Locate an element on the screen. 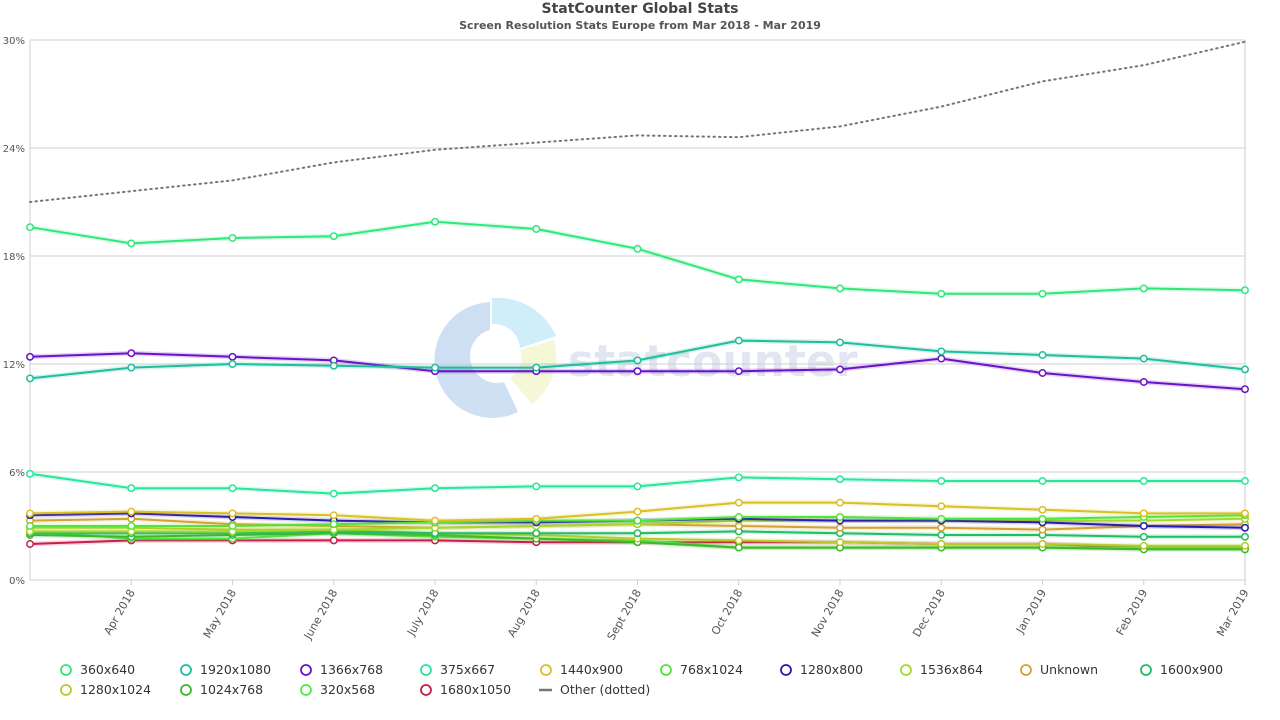  legend-item: Other (dotted) is located at coordinates (594, 689).